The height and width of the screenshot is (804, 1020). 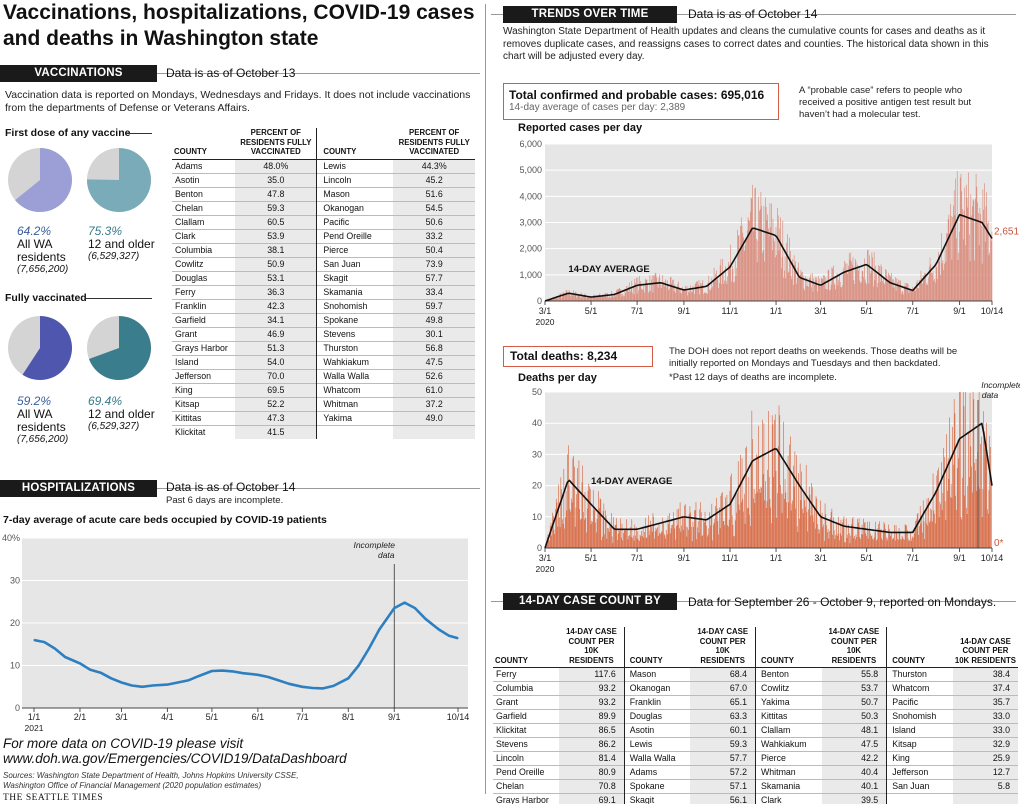 What do you see at coordinates (753, 377) in the screenshot?
I see `deaths-note-incomplete: *Past 12 days of deaths are incomplete.` at bounding box center [753, 377].